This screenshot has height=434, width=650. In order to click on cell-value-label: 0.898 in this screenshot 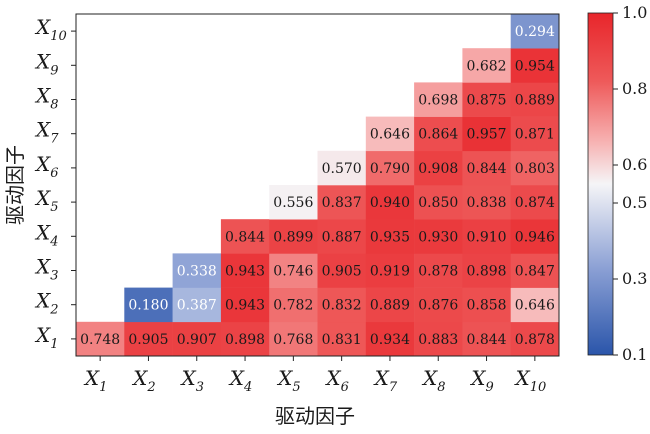, I will do `click(245, 340)`.